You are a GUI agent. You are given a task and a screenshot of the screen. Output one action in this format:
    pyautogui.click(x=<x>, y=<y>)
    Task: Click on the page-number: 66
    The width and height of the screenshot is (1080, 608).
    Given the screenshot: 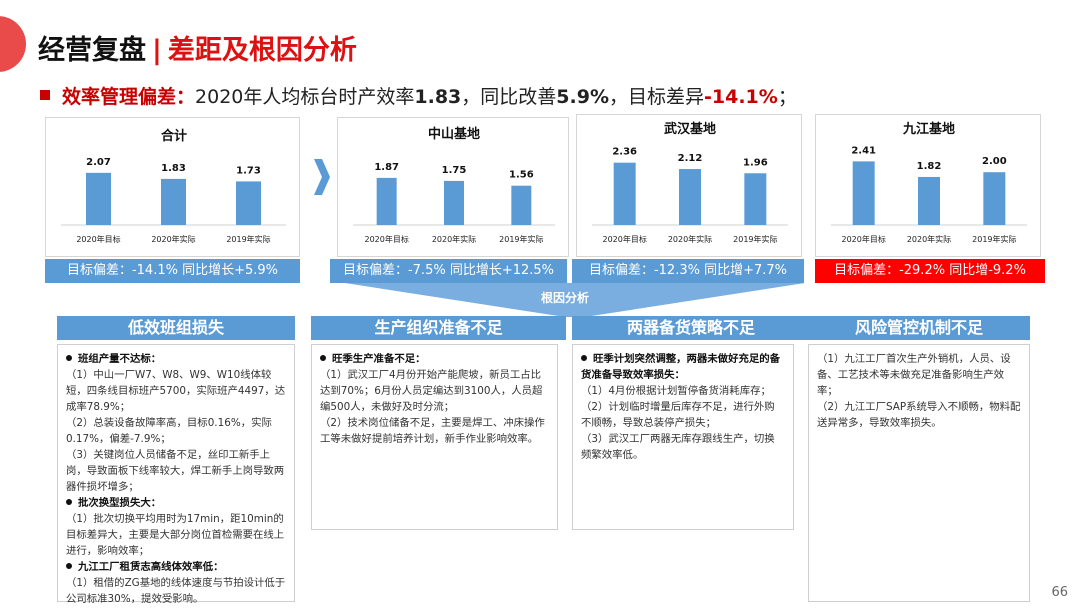 What is the action you would take?
    pyautogui.click(x=1059, y=592)
    